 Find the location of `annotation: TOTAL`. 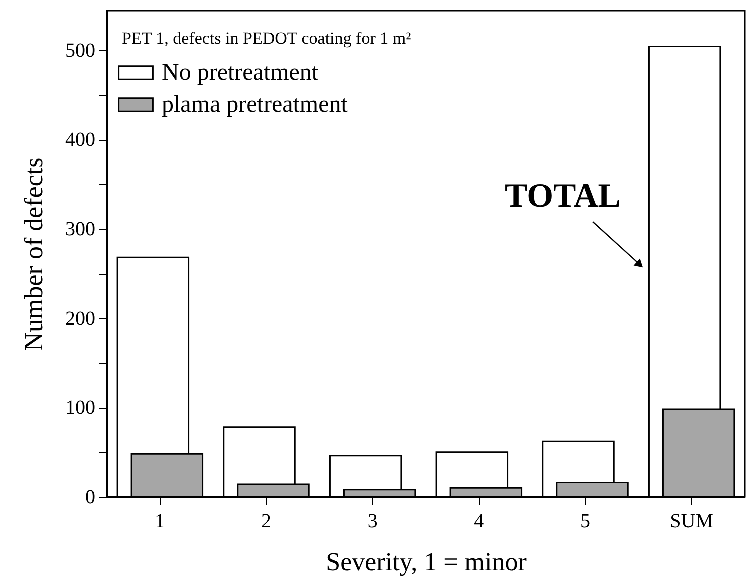

annotation: TOTAL is located at coordinates (563, 196).